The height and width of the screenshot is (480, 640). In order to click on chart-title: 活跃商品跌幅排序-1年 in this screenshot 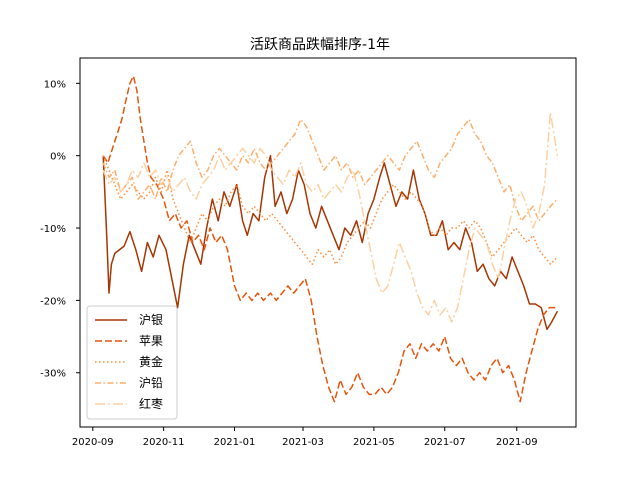, I will do `click(320, 45)`.